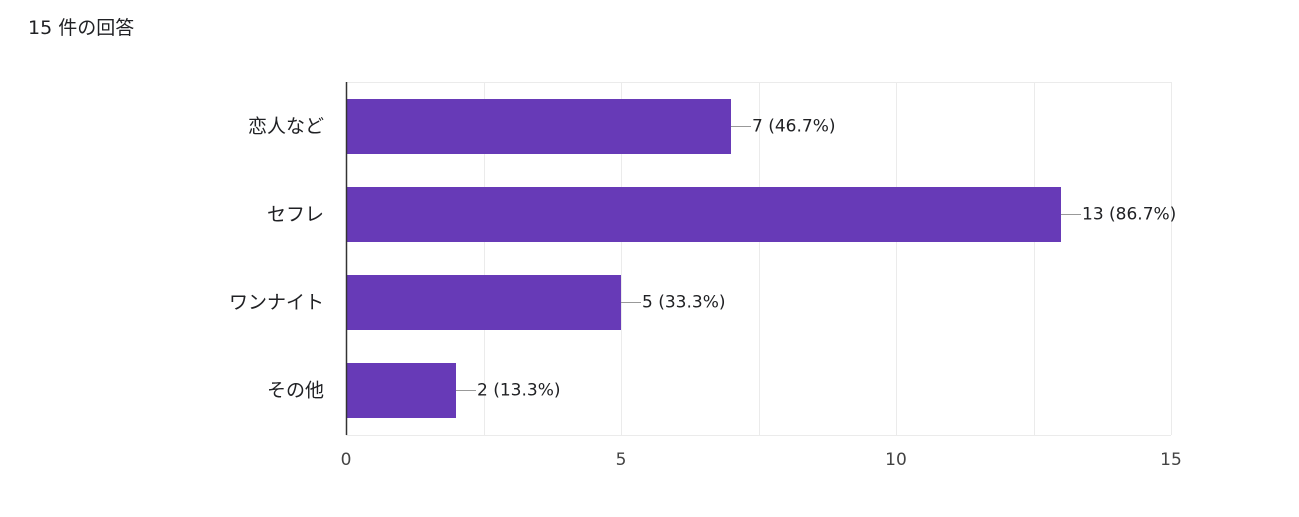 This screenshot has width=1299, height=517. What do you see at coordinates (295, 215) in the screenshot?
I see `category-label: セフレ` at bounding box center [295, 215].